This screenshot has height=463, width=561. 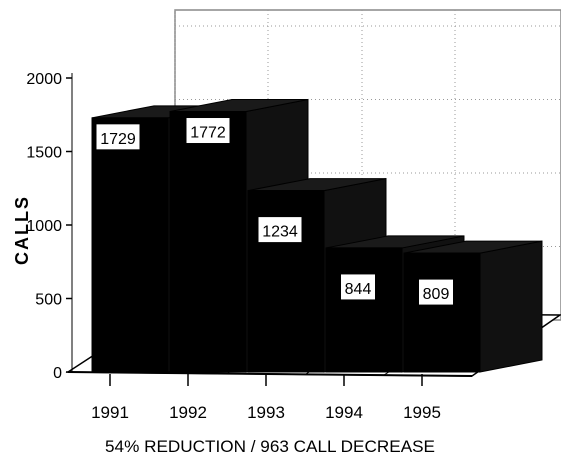 I want to click on svg-text: 1234, so click(x=280, y=232).